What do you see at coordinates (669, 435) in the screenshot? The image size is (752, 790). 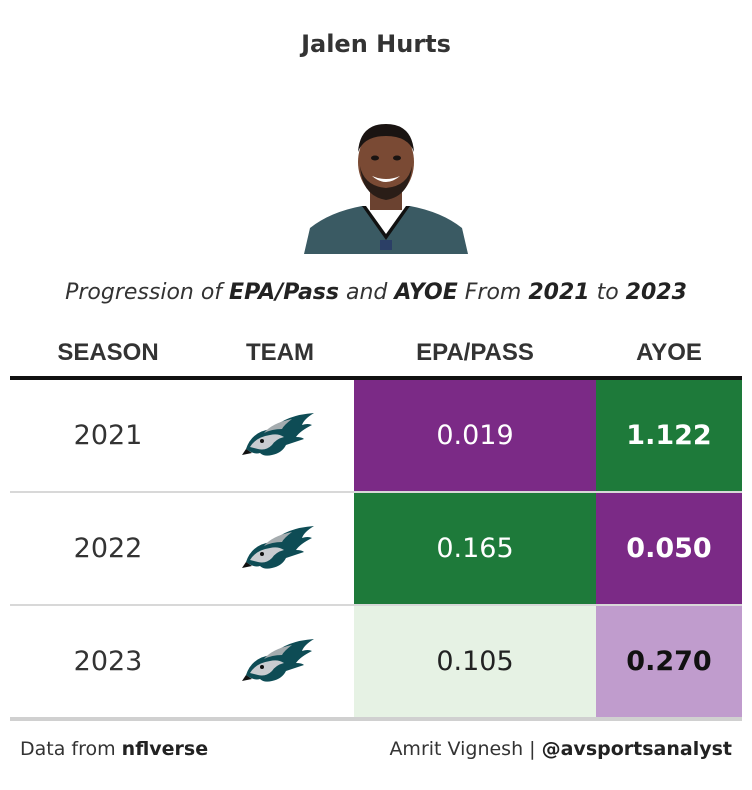 I see `ayoe-cell: 1.122` at bounding box center [669, 435].